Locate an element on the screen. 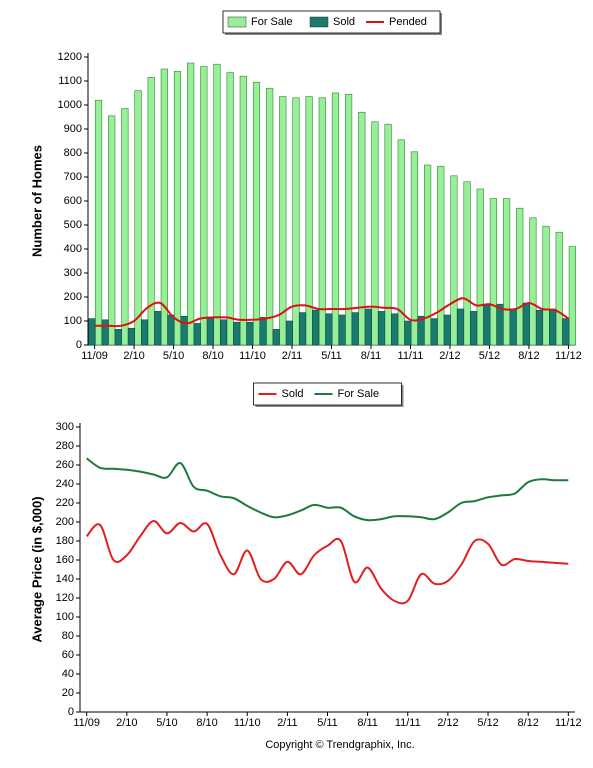 The height and width of the screenshot is (768, 593). y-tick-label: 140 is located at coordinates (65, 579).